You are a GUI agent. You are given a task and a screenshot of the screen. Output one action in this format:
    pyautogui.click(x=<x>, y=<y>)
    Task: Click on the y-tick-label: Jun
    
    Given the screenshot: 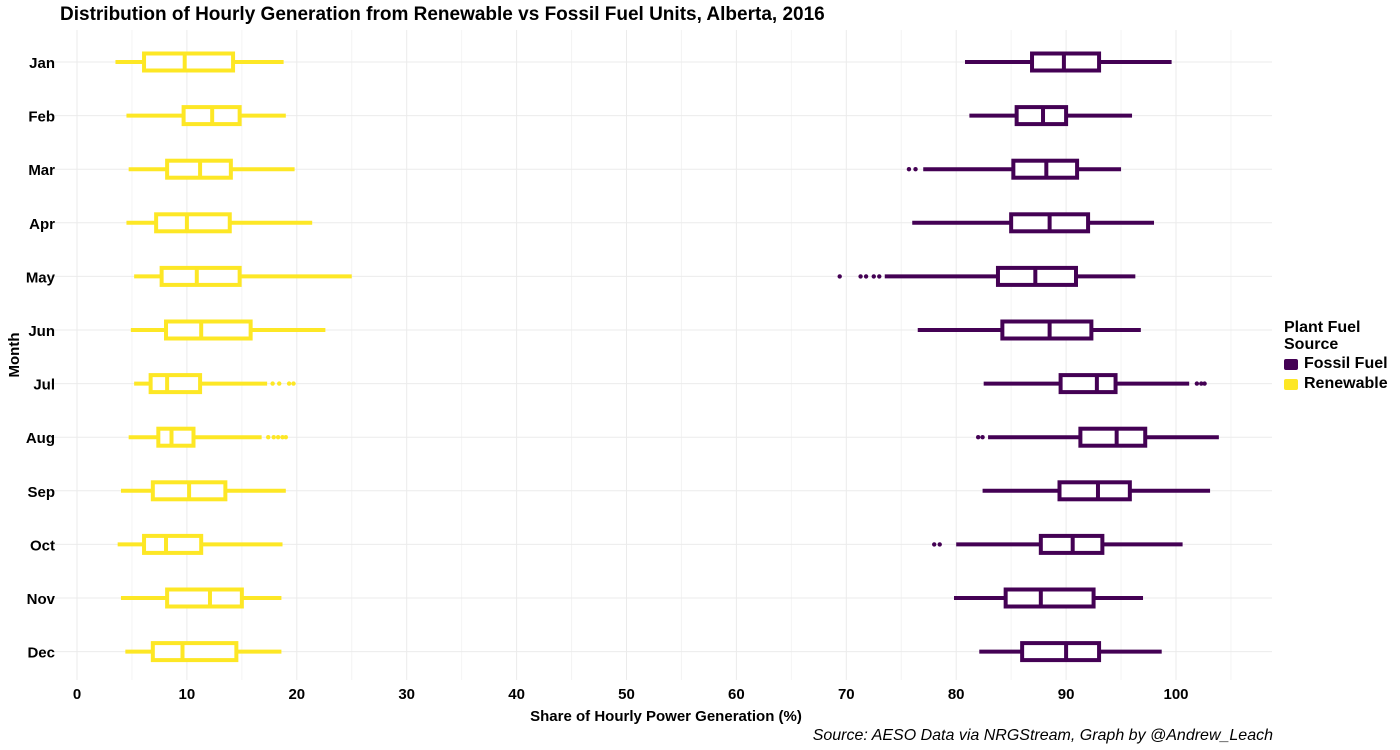 What is the action you would take?
    pyautogui.click(x=41, y=331)
    